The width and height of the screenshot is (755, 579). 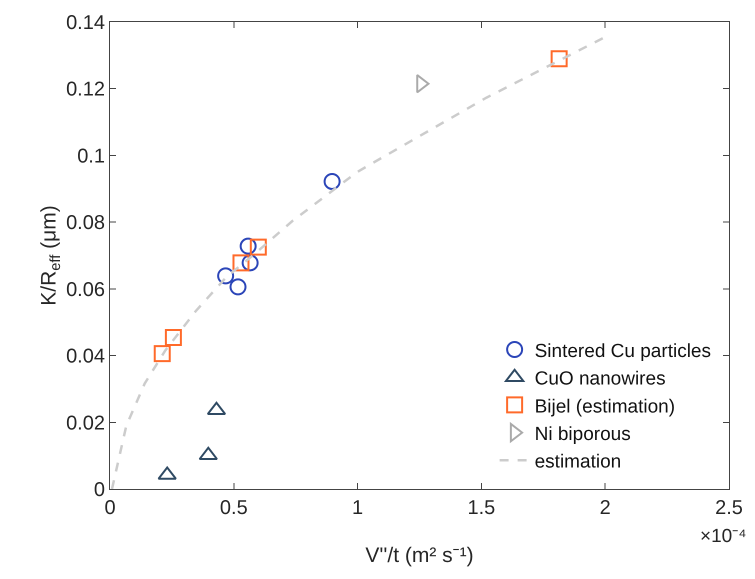 What do you see at coordinates (85, 357) in the screenshot?
I see `y-tick-label: 0.04` at bounding box center [85, 357].